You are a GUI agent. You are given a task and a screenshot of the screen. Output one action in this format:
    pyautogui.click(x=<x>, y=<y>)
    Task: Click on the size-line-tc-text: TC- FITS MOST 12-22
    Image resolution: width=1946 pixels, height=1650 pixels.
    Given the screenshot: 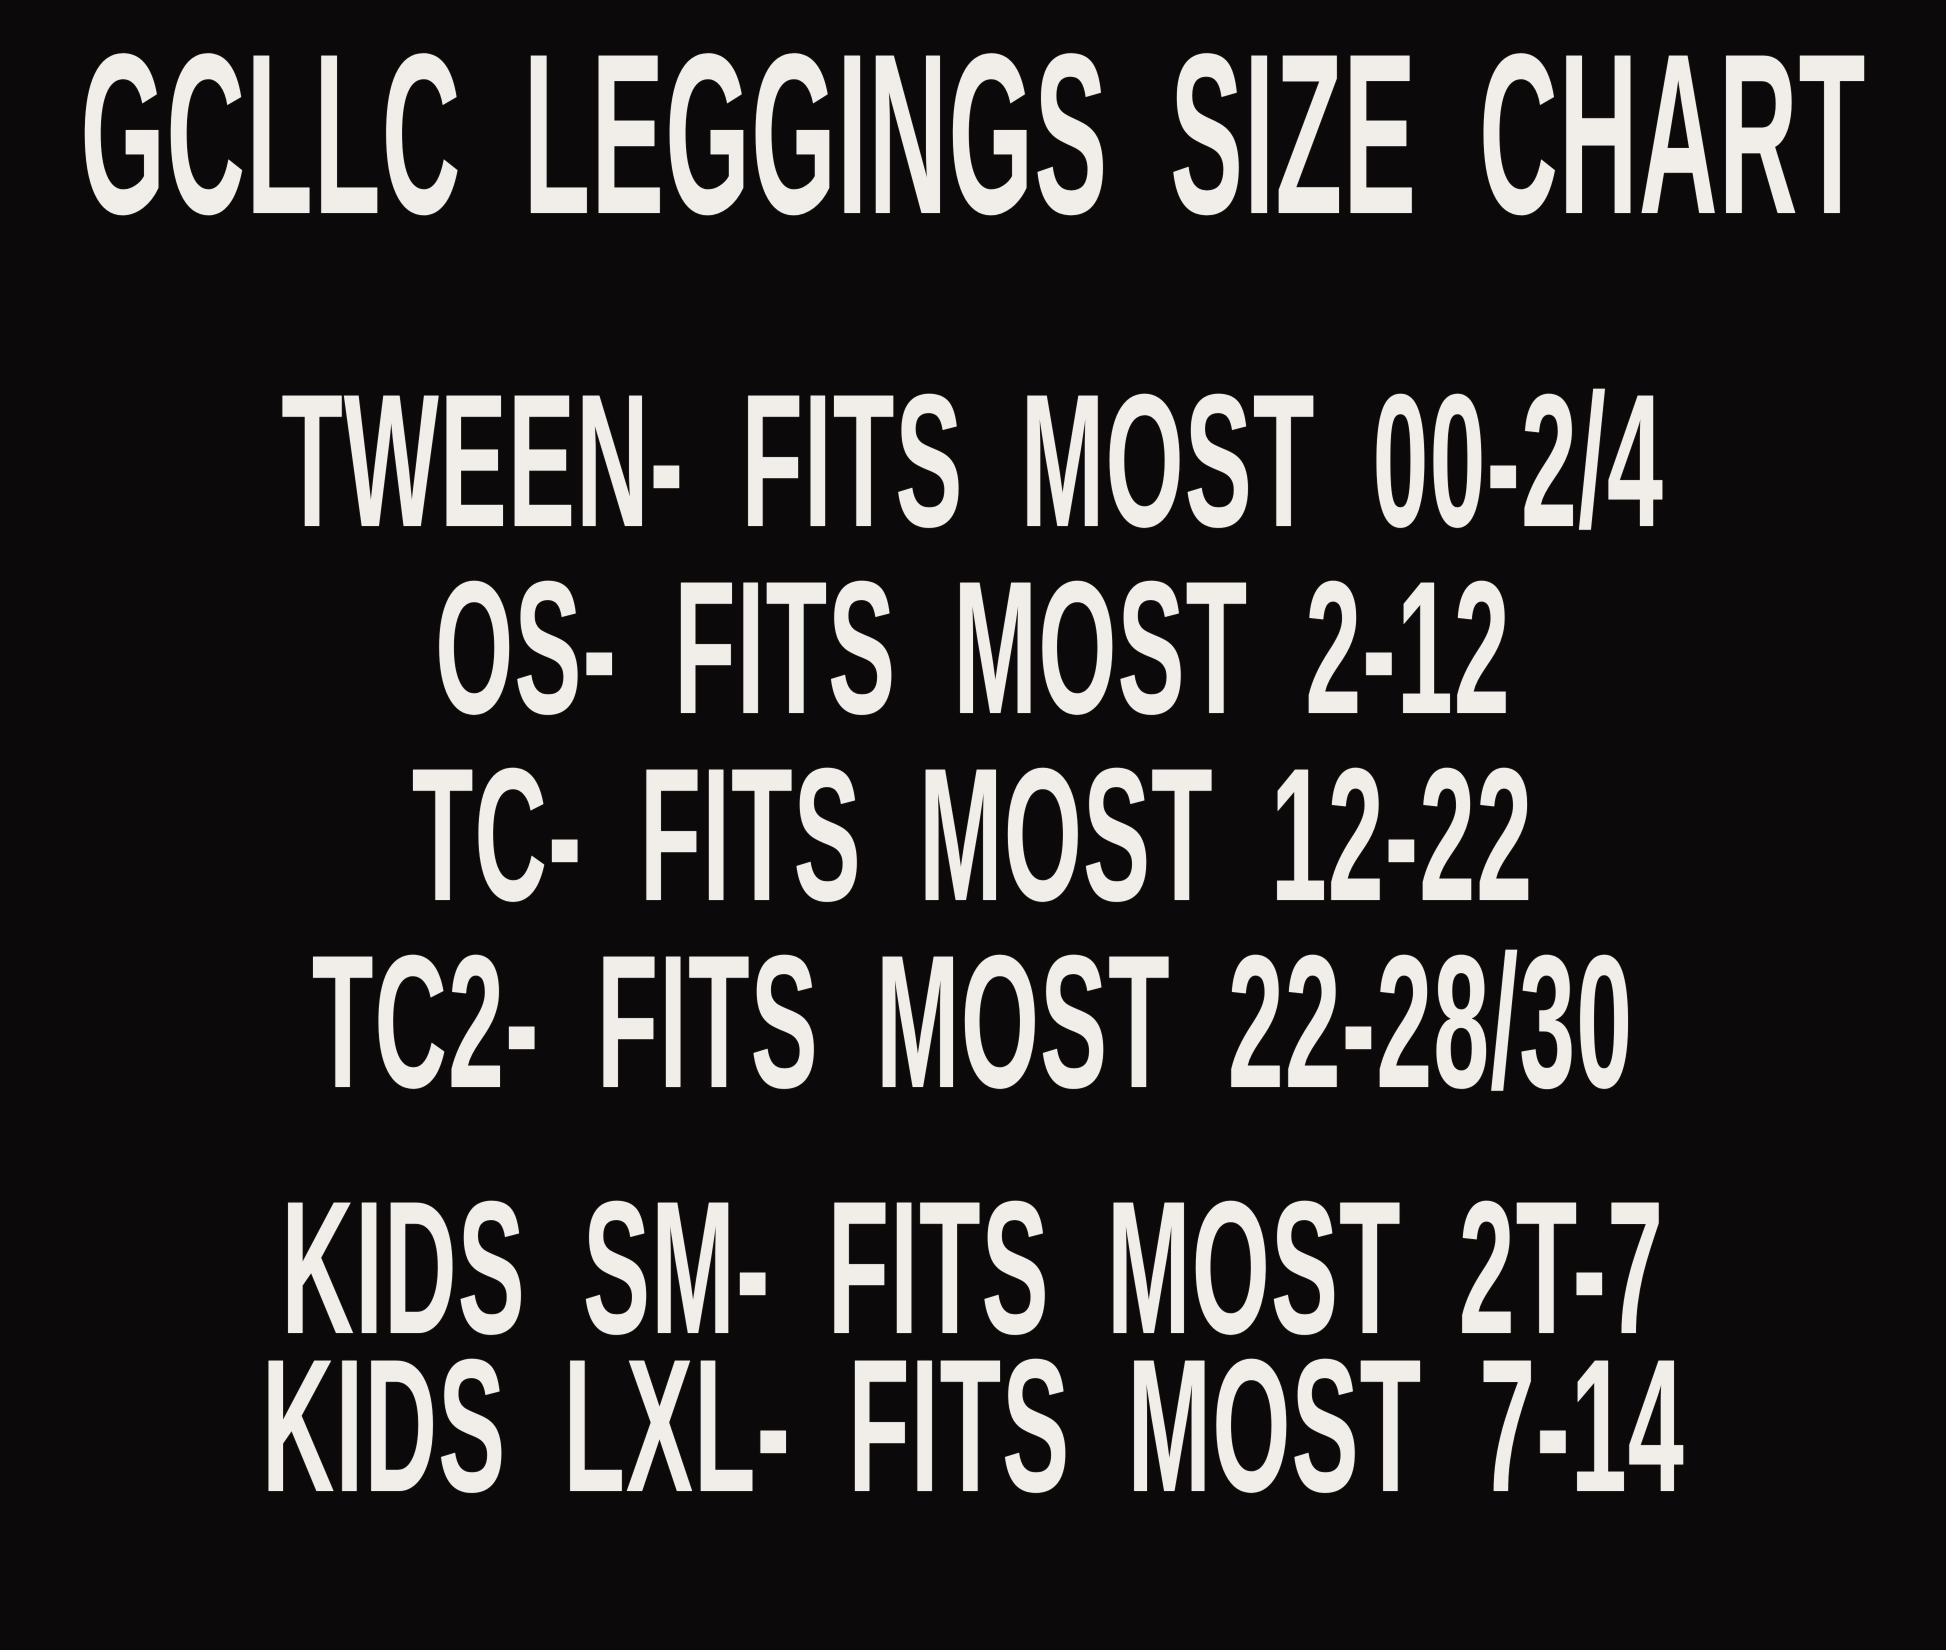 What is the action you would take?
    pyautogui.click(x=973, y=835)
    